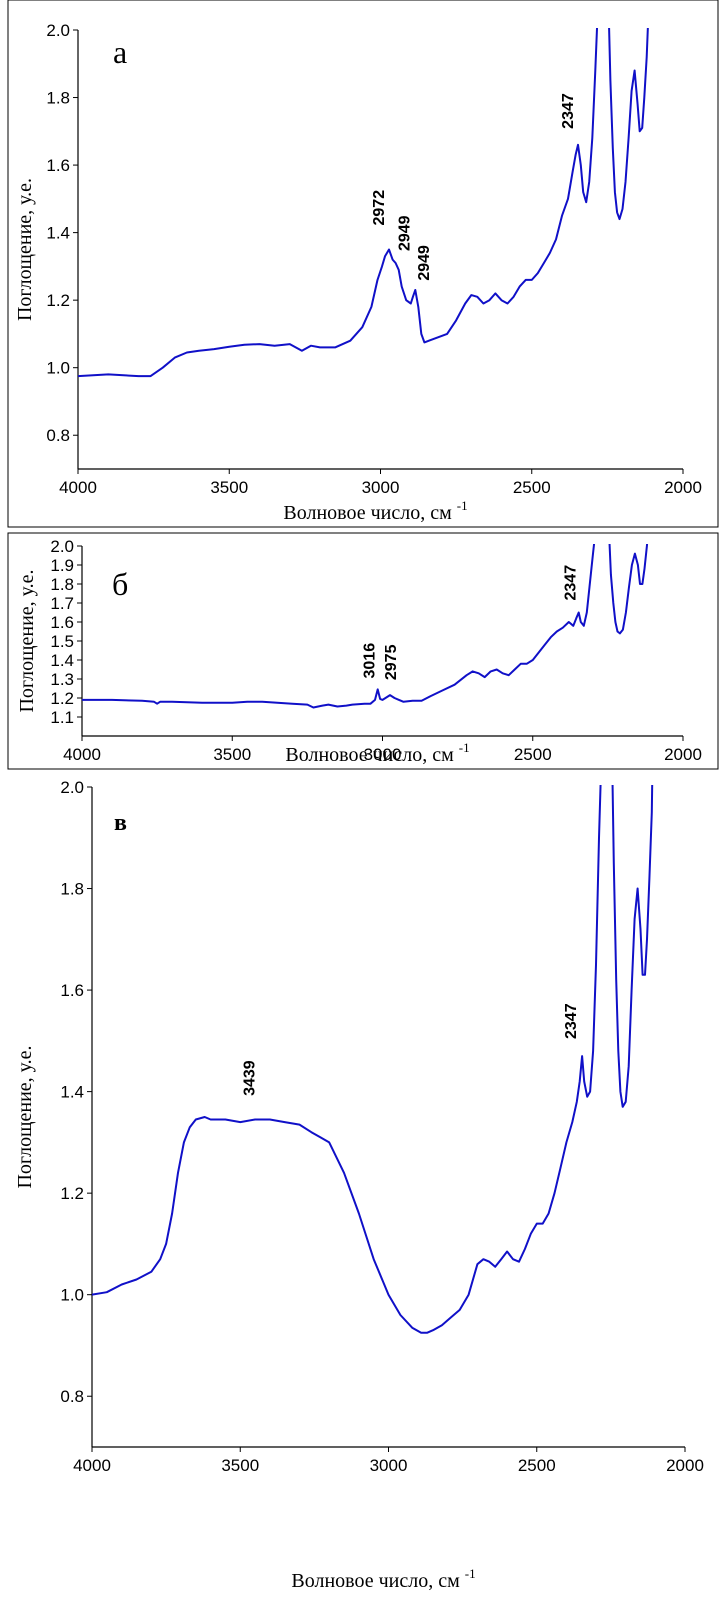 The image size is (726, 1597). I want to click on peak-label: 2972, so click(379, 208).